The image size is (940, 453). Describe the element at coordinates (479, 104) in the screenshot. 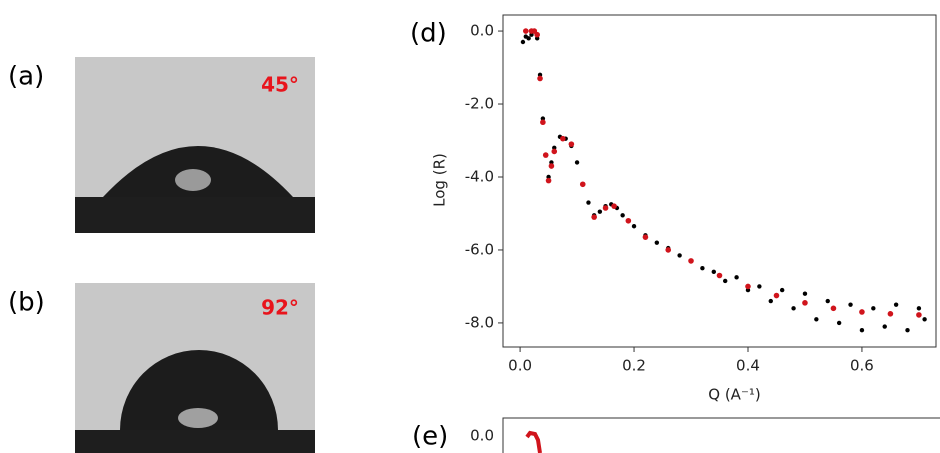

I see `y-tick-label: -2.0` at that location.